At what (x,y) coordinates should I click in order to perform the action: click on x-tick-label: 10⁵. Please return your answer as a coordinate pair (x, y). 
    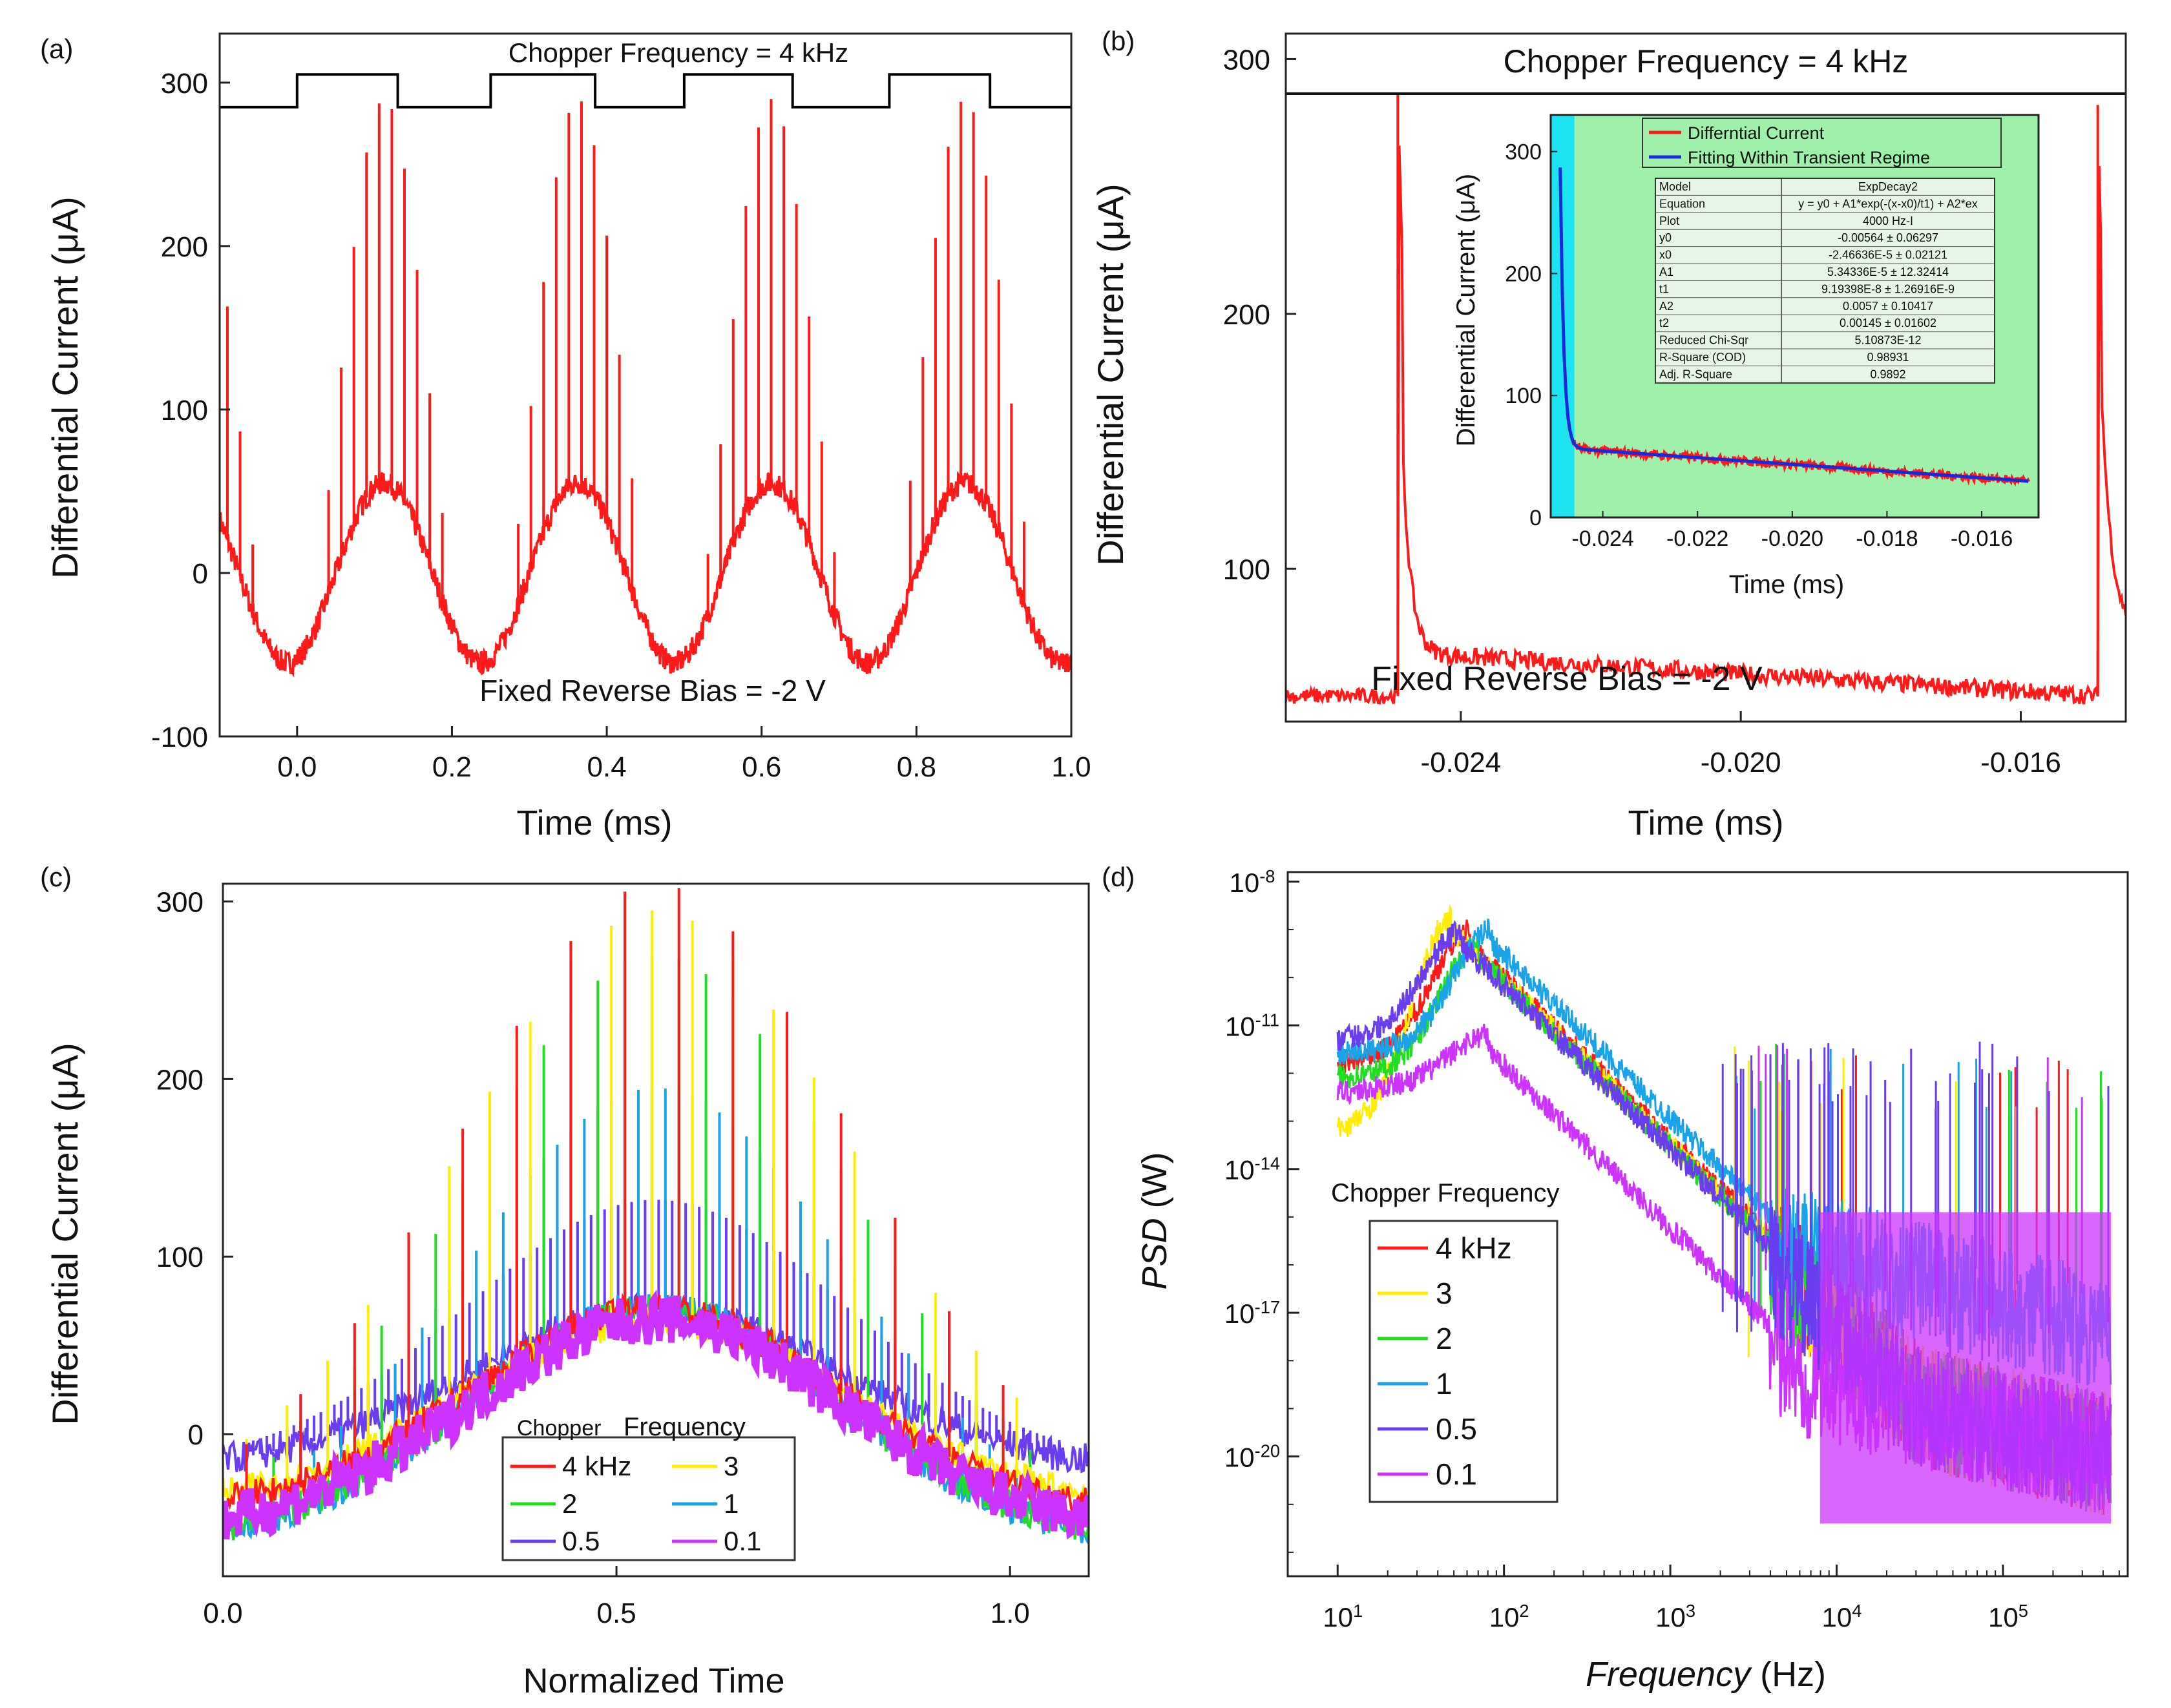
    Looking at the image, I should click on (2008, 1617).